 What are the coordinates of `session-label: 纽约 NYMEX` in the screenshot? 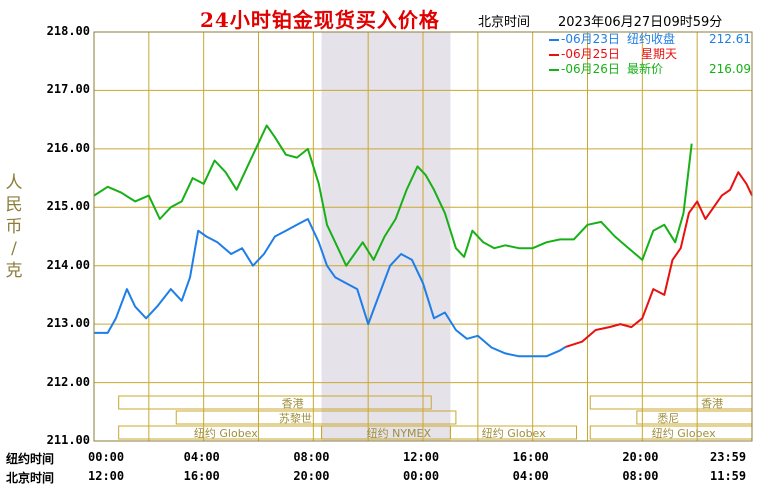 It's located at (399, 433).